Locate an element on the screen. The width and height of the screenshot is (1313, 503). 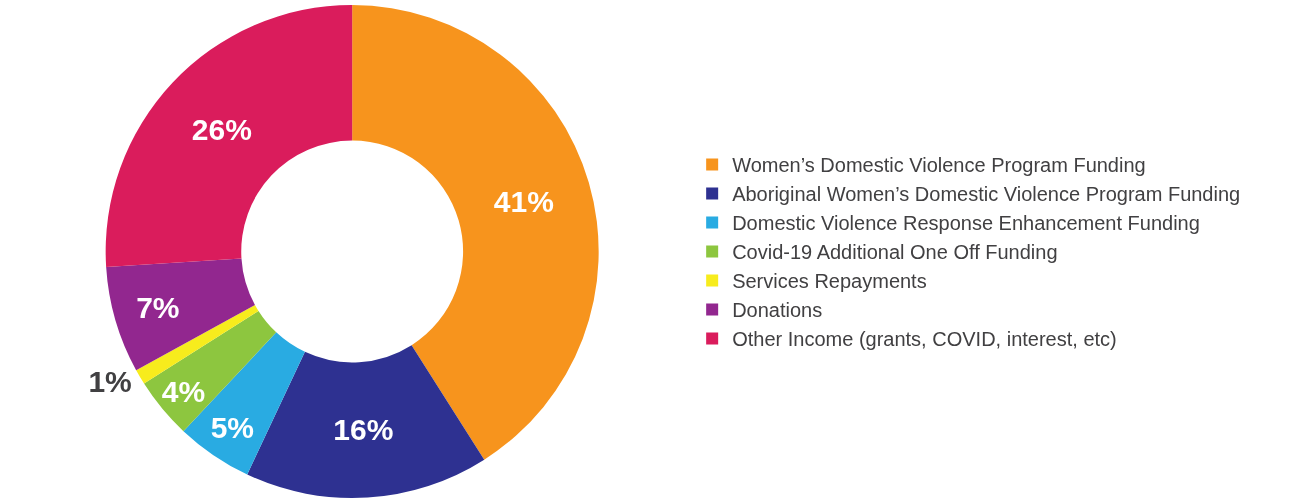
legend-label: Donations is located at coordinates (777, 310).